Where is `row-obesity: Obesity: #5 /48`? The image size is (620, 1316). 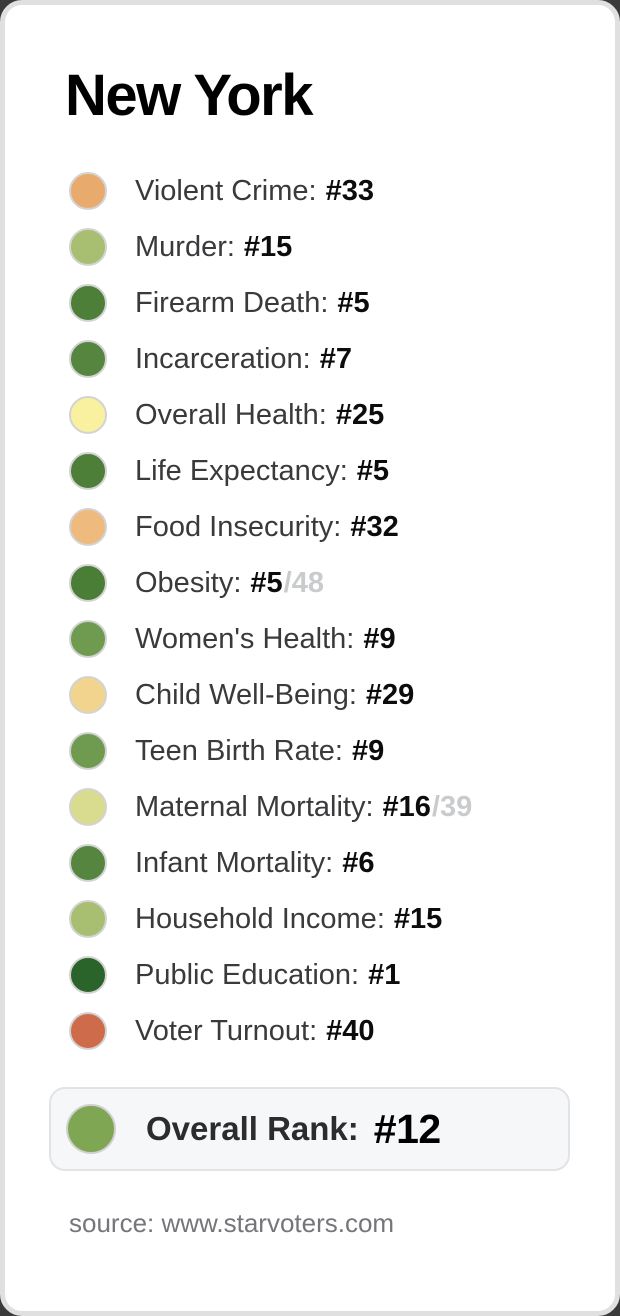
row-obesity: Obesity: #5 /48 is located at coordinates (327, 583).